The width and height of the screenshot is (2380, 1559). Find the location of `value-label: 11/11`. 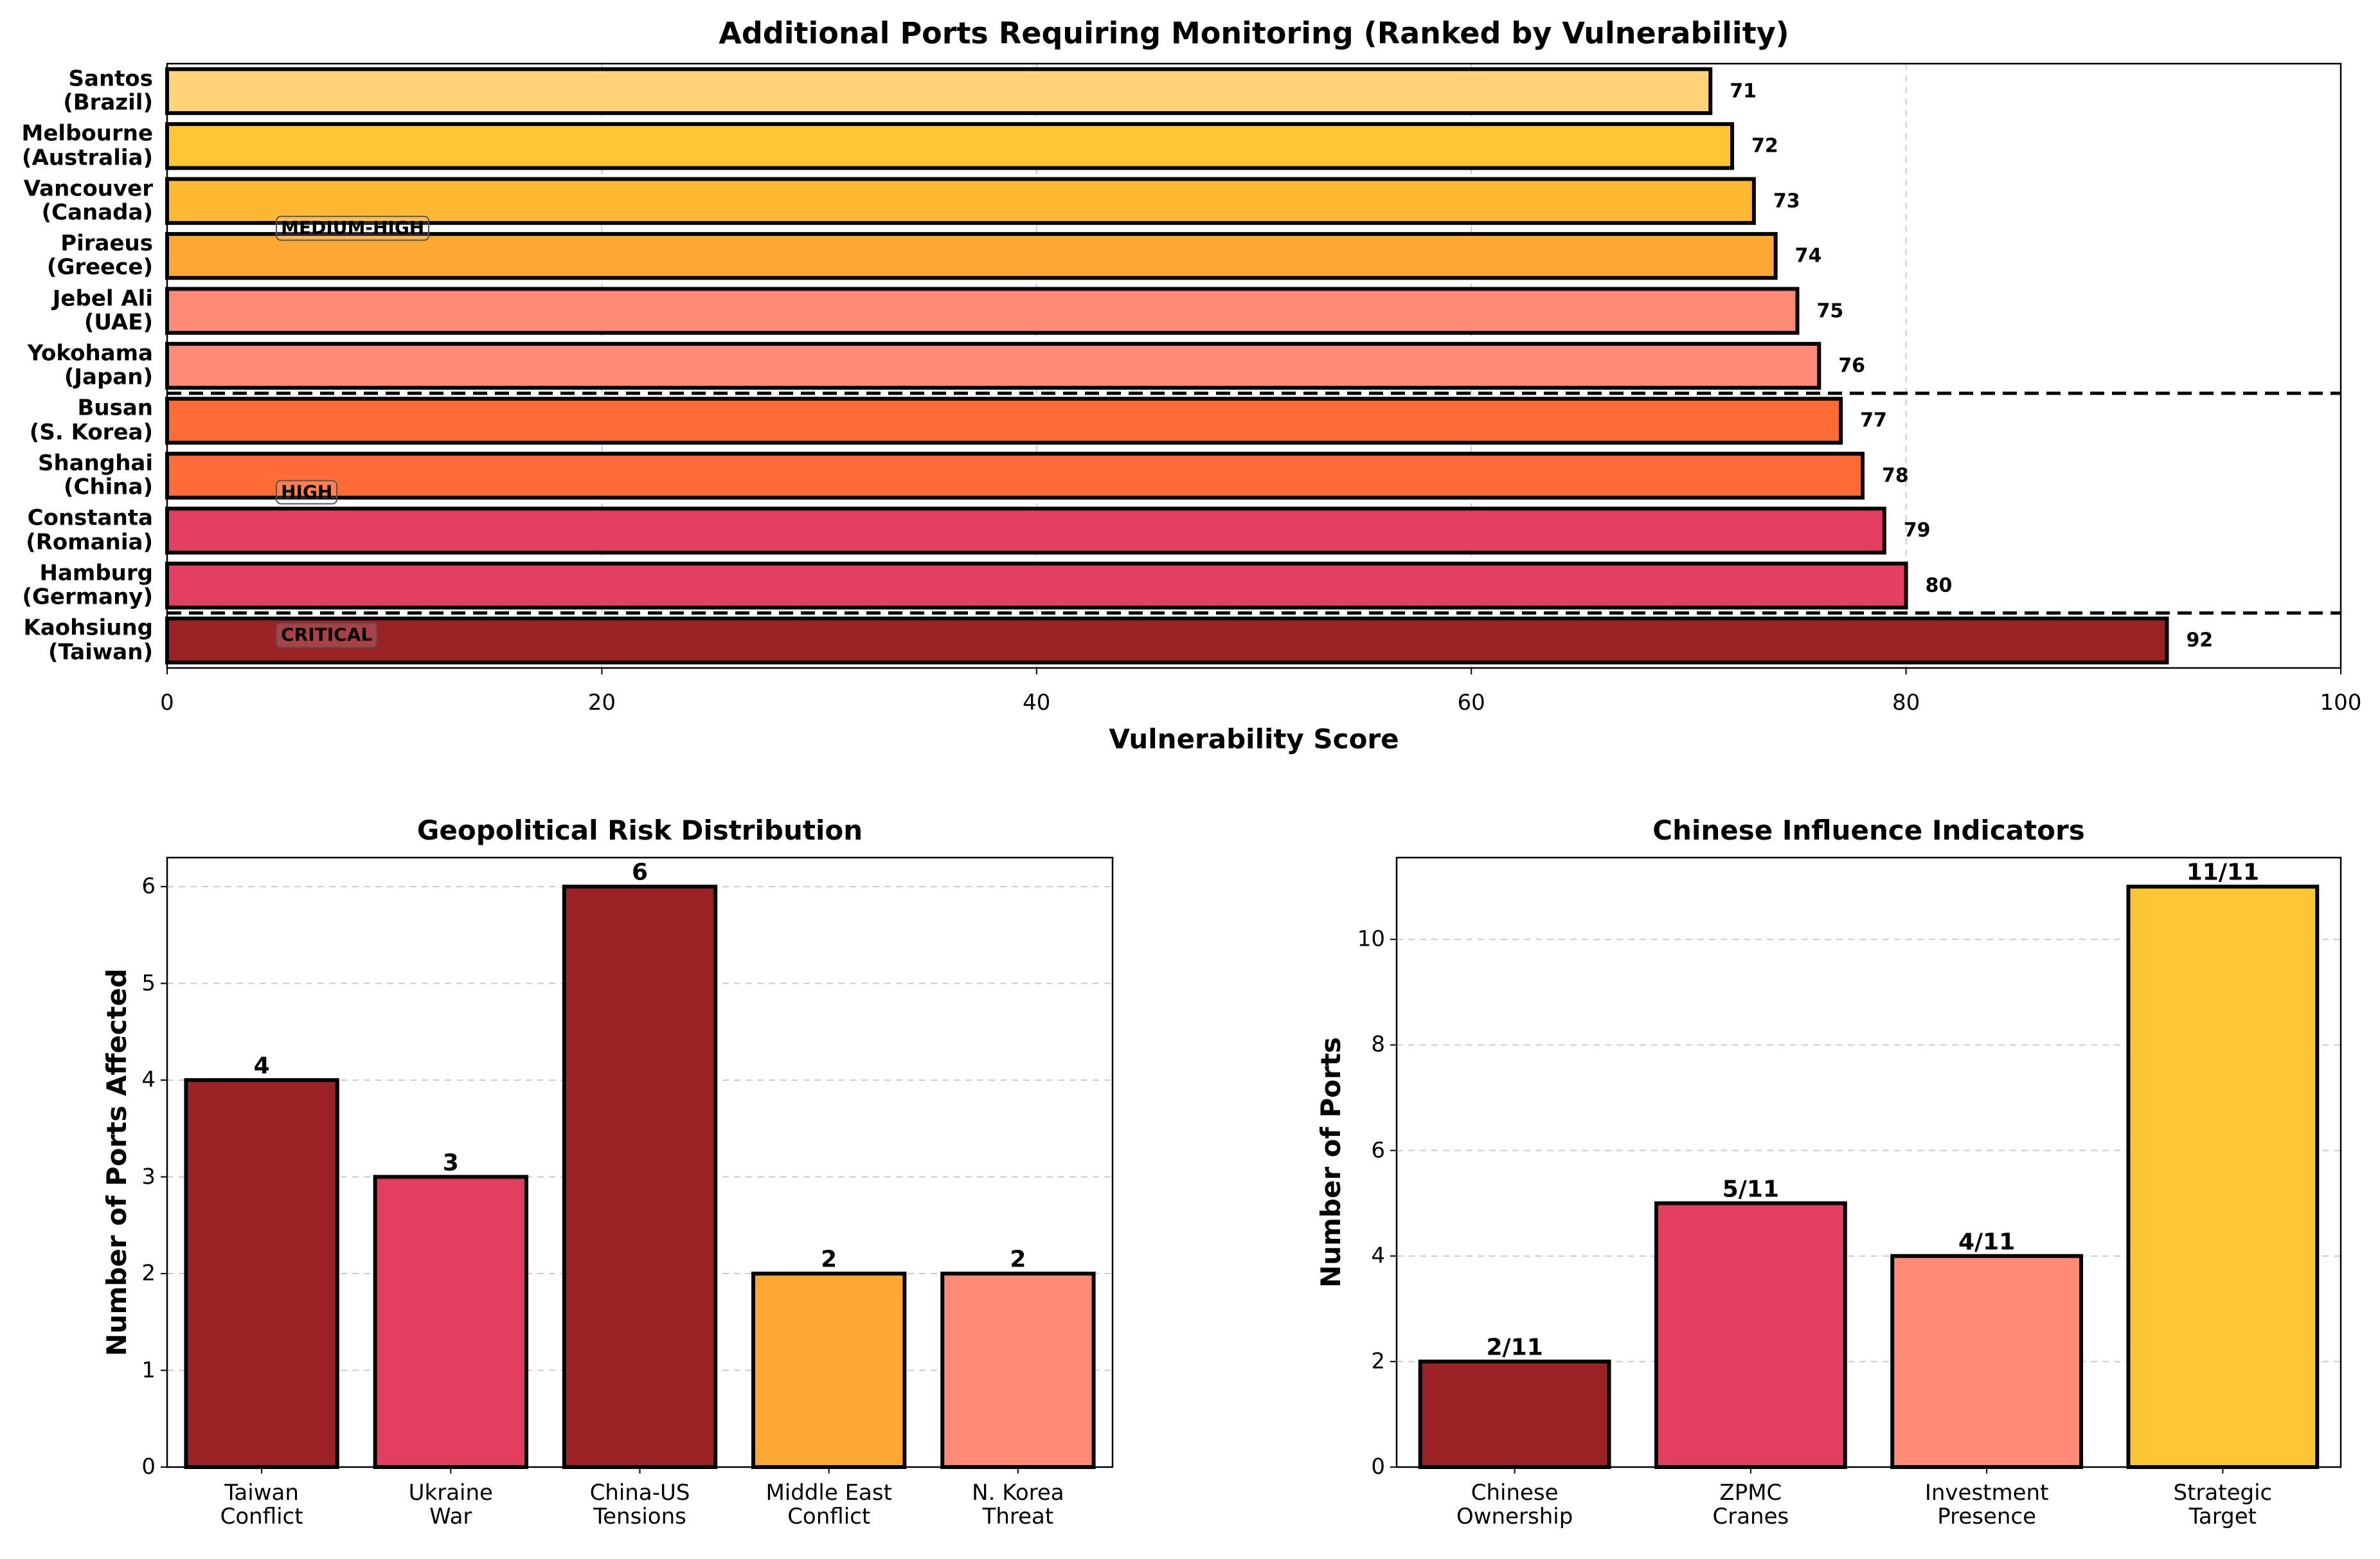

value-label: 11/11 is located at coordinates (2223, 872).